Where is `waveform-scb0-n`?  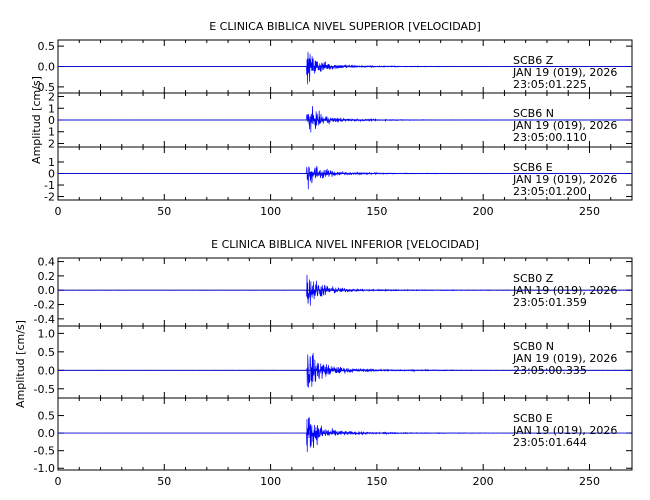 waveform-scb0-n is located at coordinates (344, 370).